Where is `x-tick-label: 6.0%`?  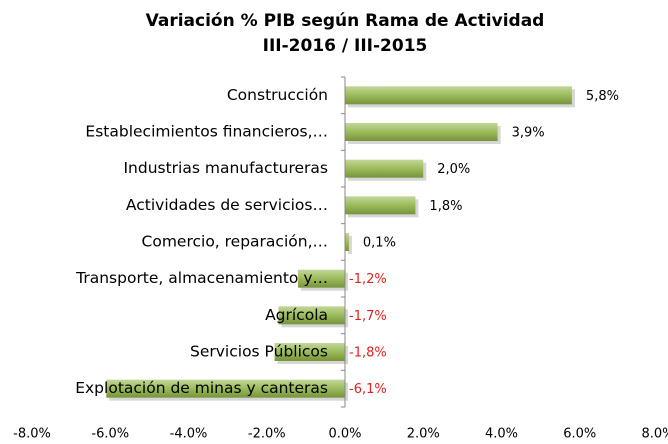 x-tick-label: 6.0% is located at coordinates (579, 434).